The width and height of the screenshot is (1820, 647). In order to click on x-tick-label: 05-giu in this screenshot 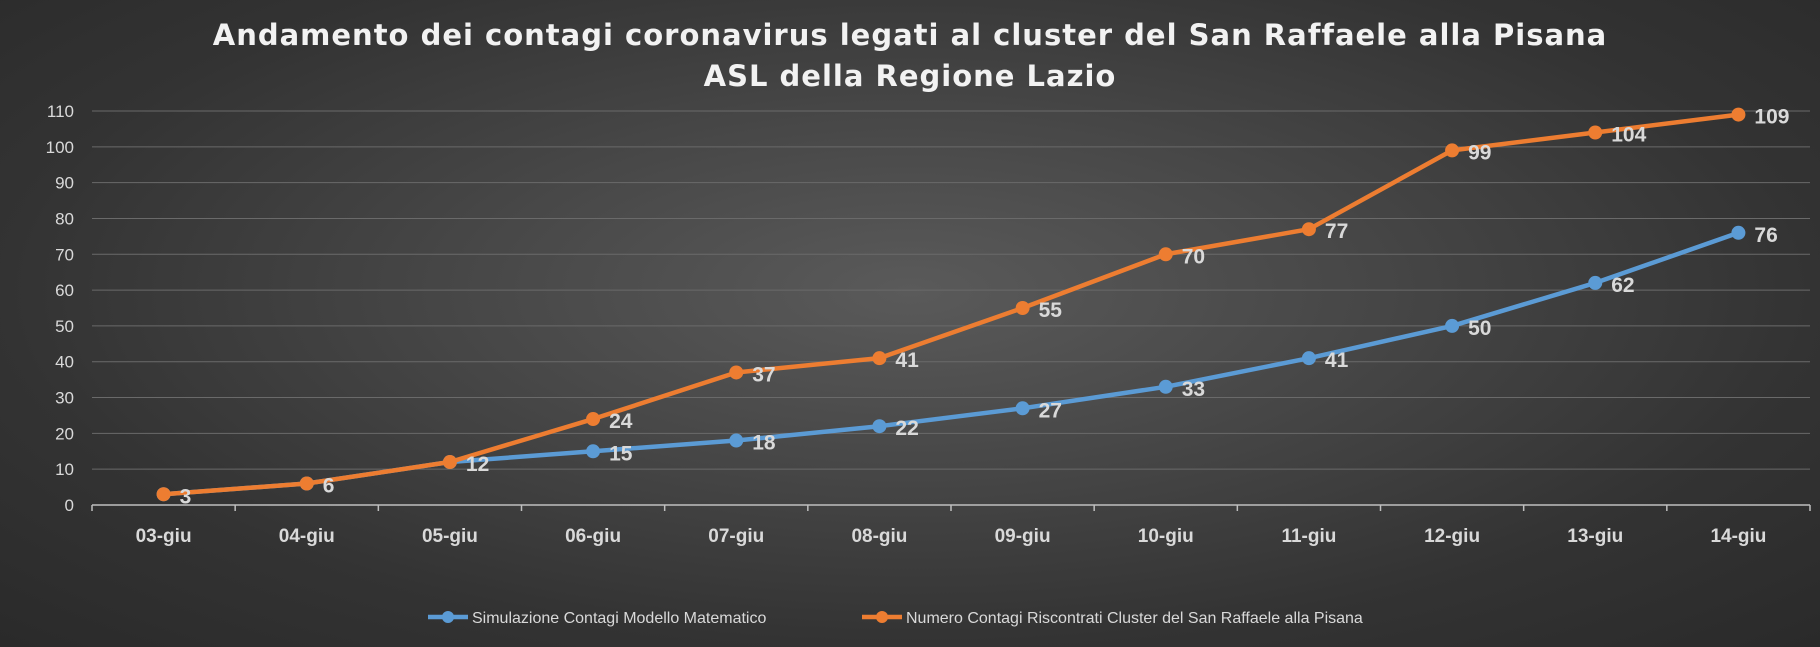, I will do `click(450, 536)`.